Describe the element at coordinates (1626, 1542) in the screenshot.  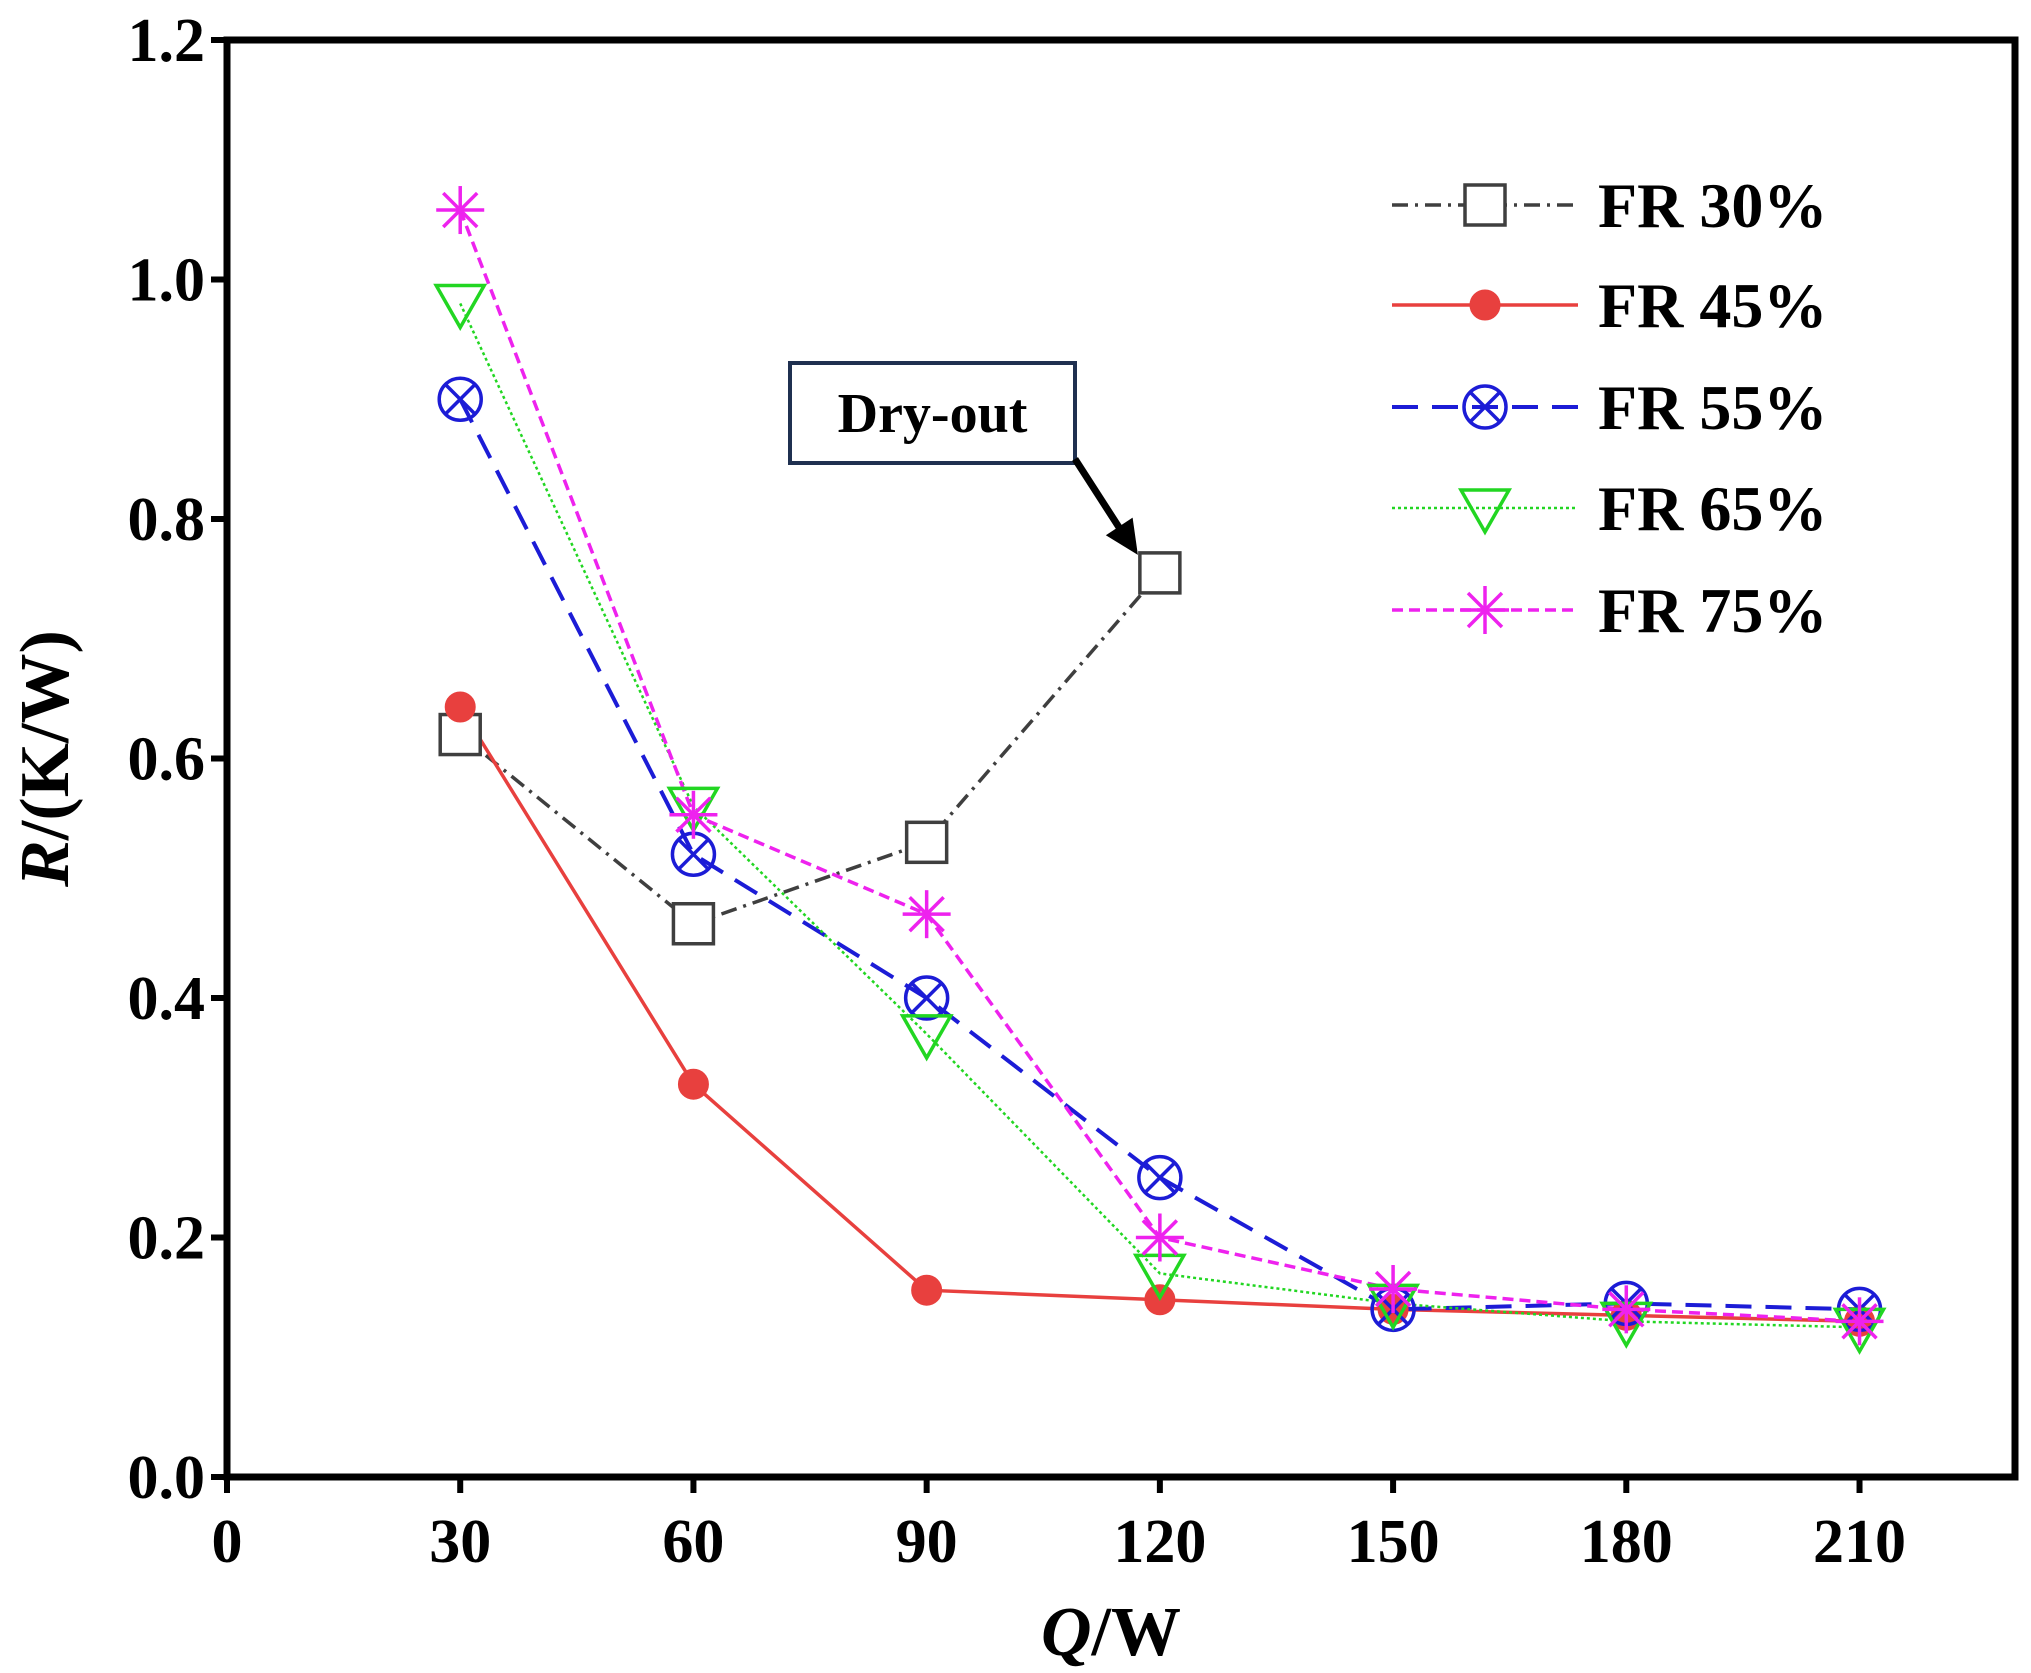
I see `x-tick-label: 180` at that location.